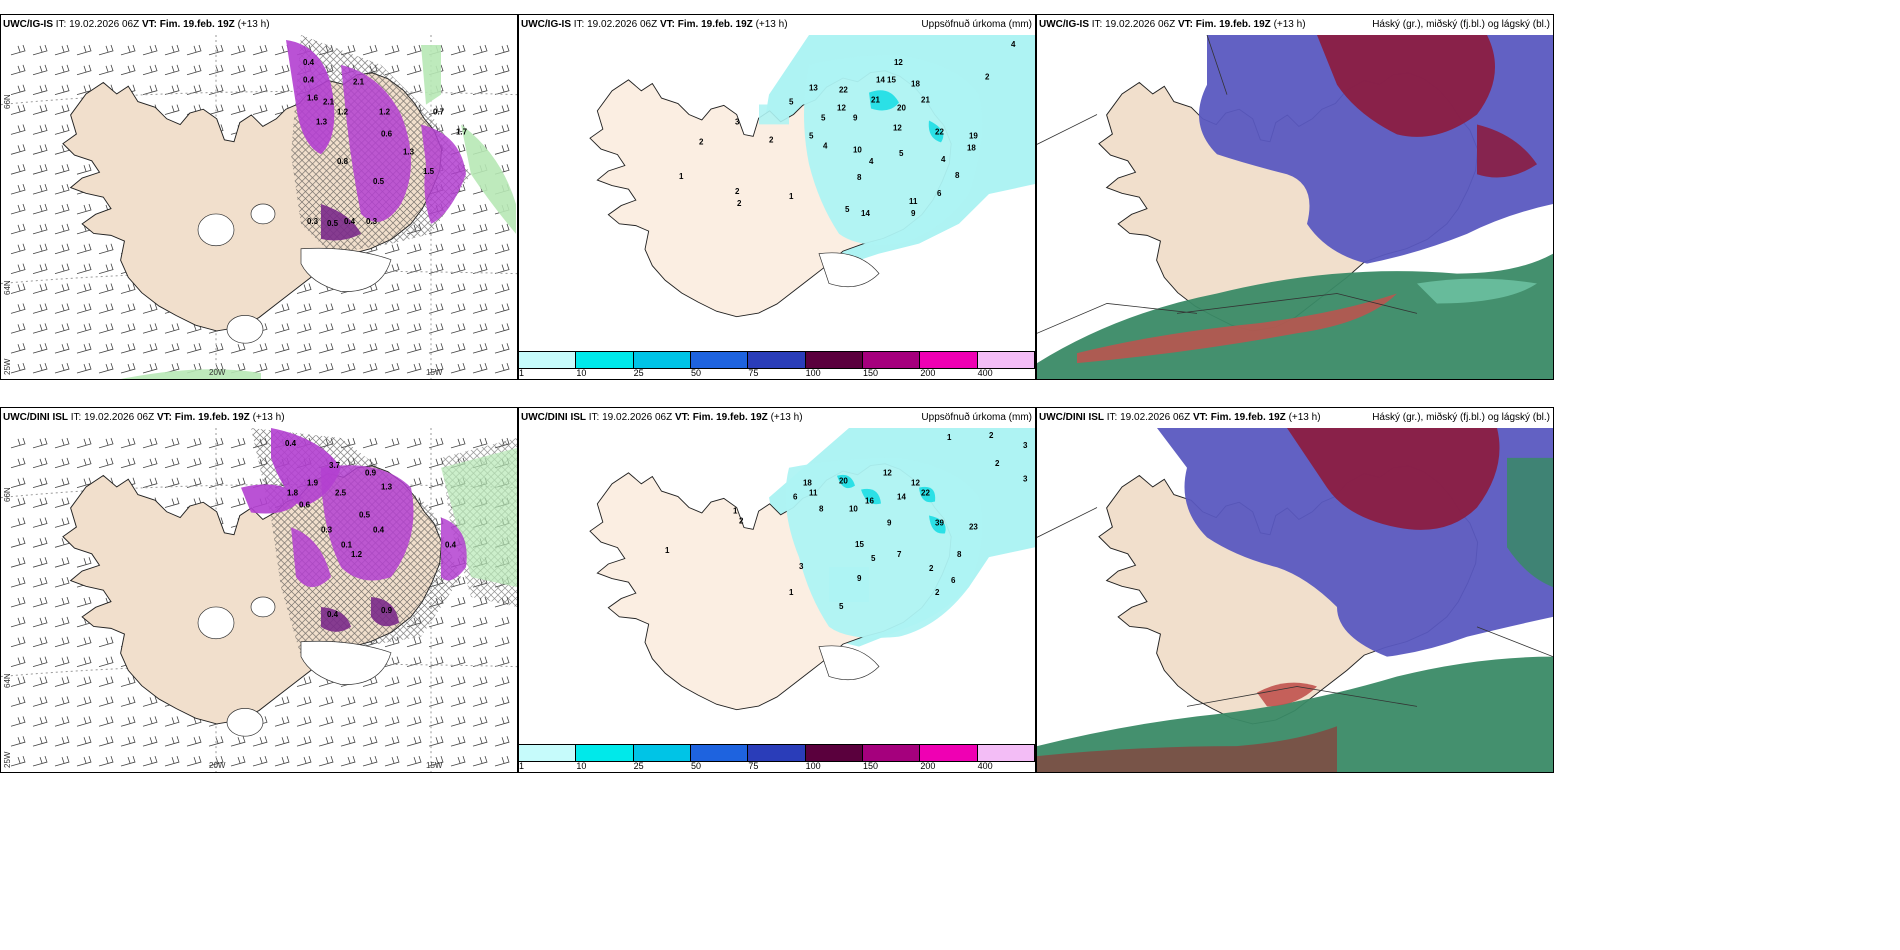  Describe the element at coordinates (1187, 749) in the screenshot. I see `high-cloud-low` at that location.